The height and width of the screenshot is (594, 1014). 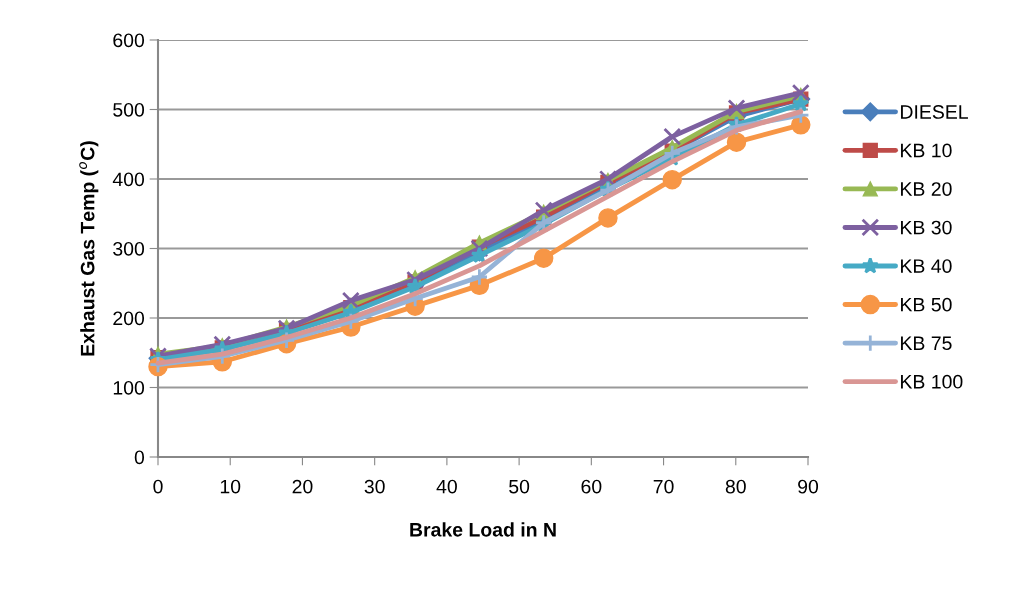 What do you see at coordinates (663, 486) in the screenshot?
I see `x-tick-label: 70` at bounding box center [663, 486].